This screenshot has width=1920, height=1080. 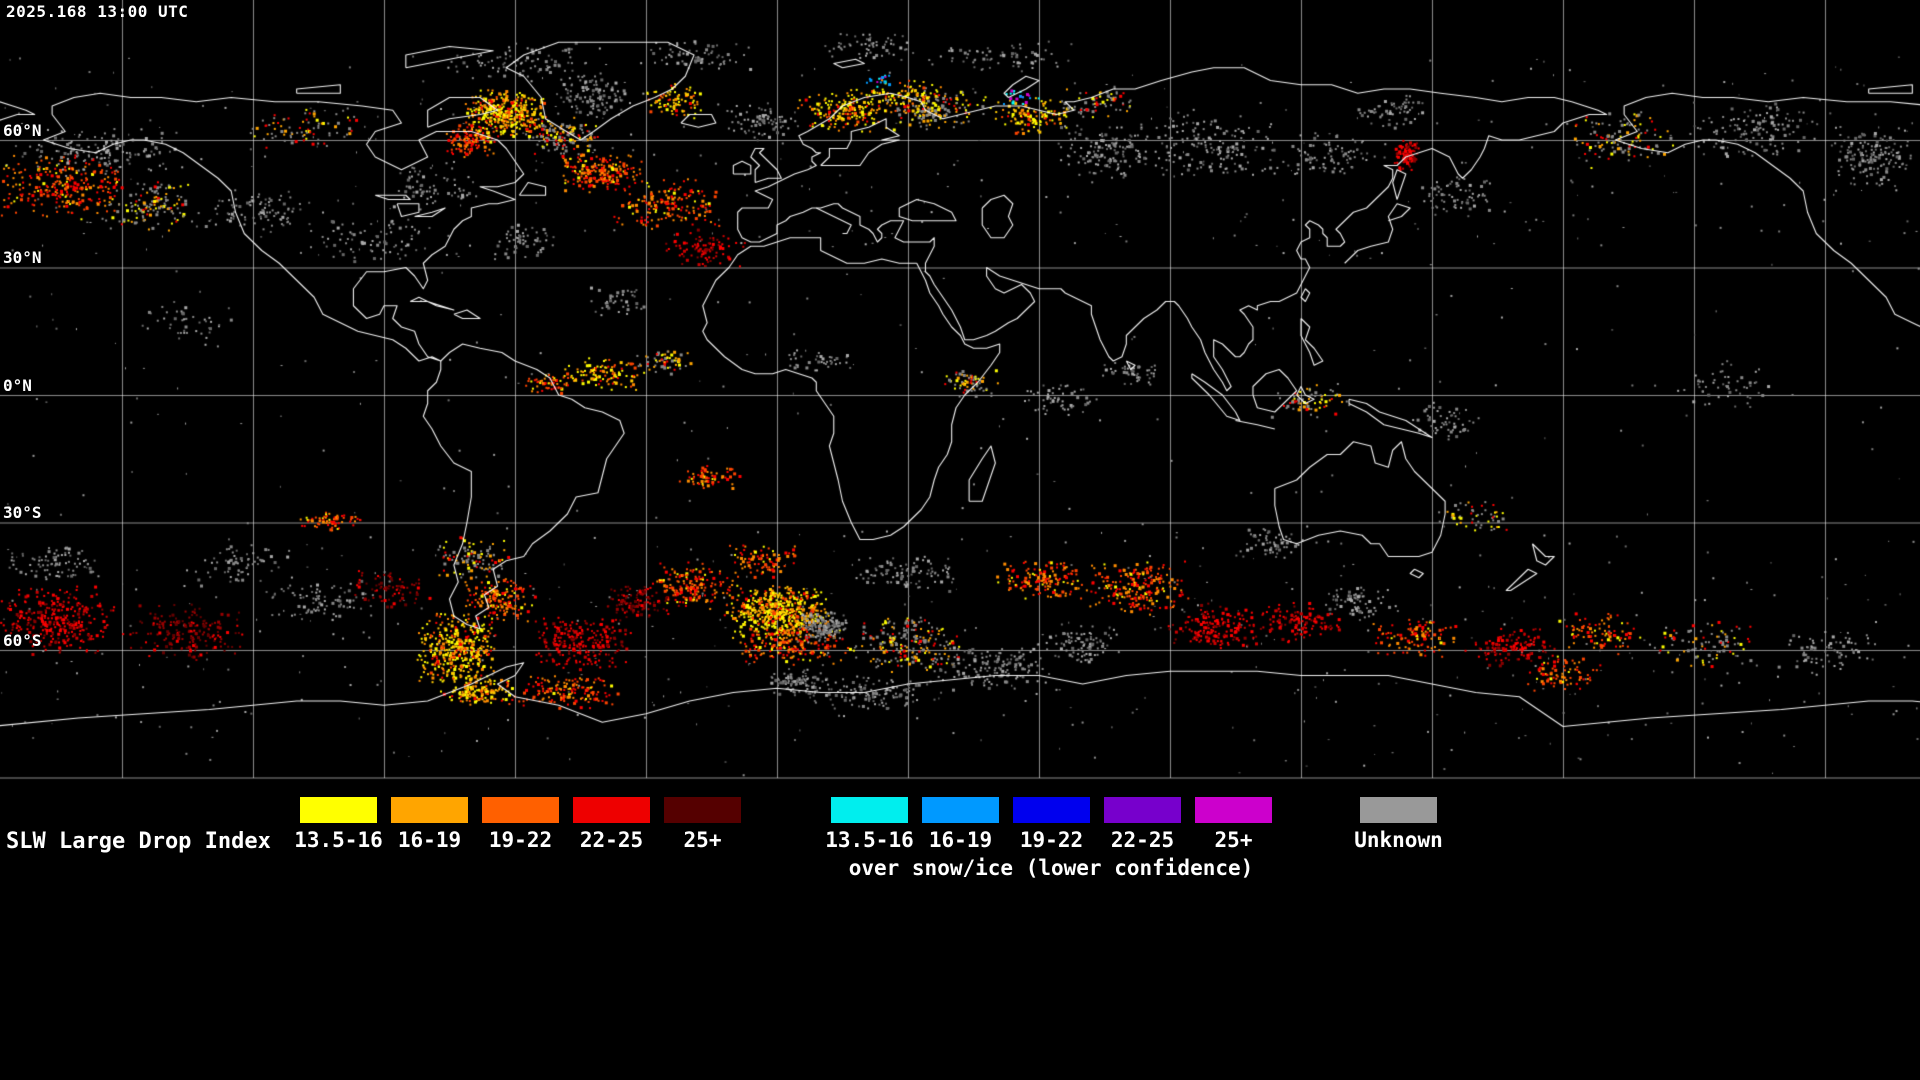 I want to click on latitude-label-60n: 60°N, so click(x=22, y=130).